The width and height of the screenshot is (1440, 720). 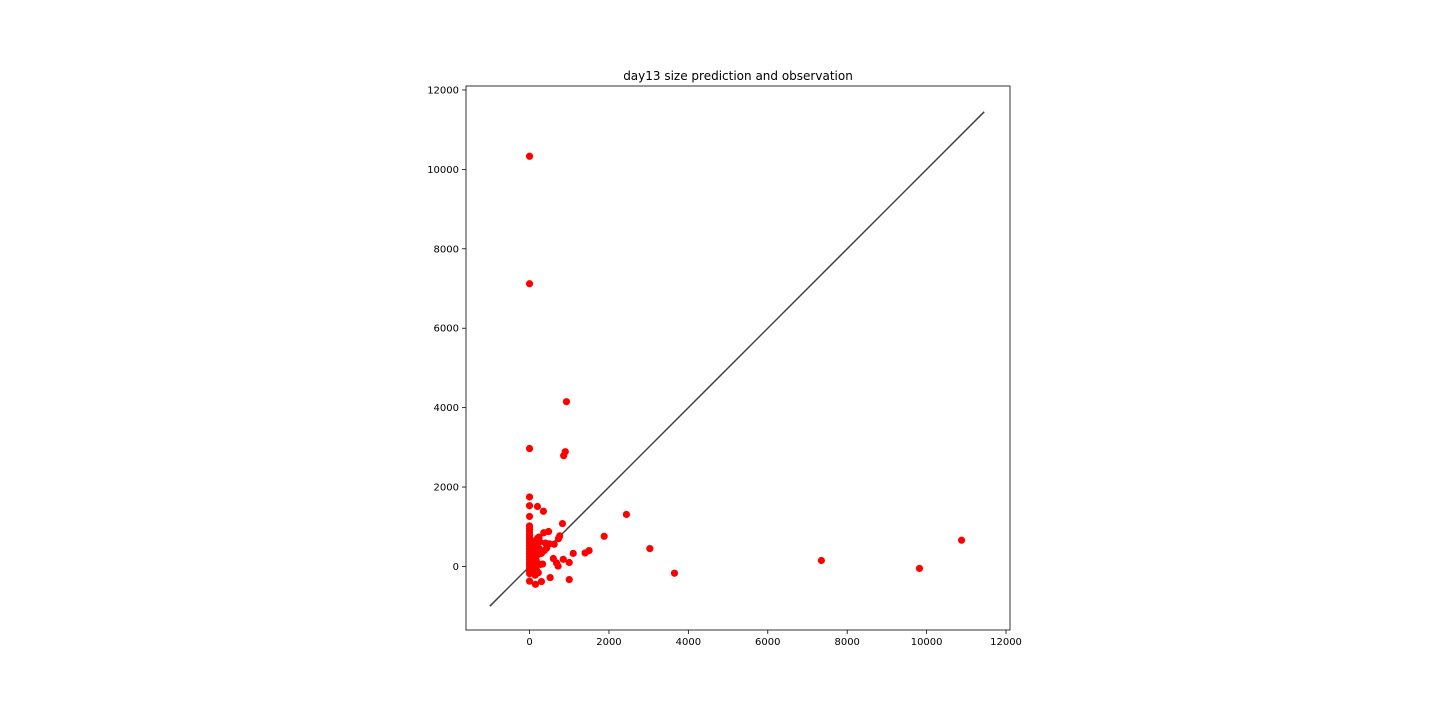 I want to click on y-tick-label: 4000, so click(x=446, y=408).